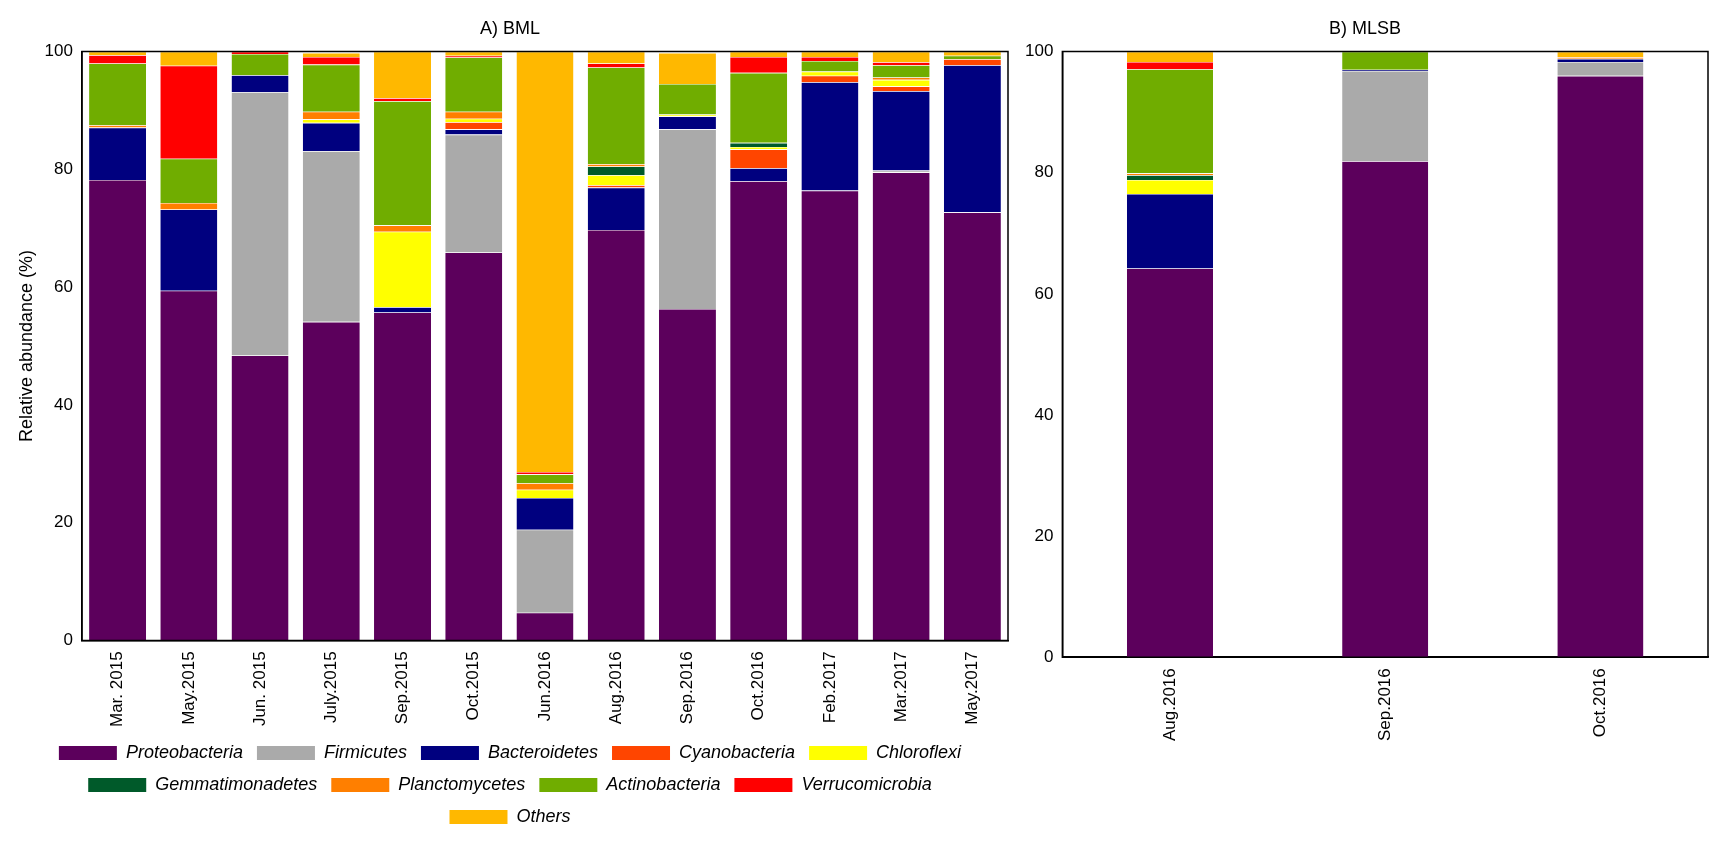 The height and width of the screenshot is (846, 1730). Describe the element at coordinates (402, 688) in the screenshot. I see `x-tick-label: Sep.2015` at that location.